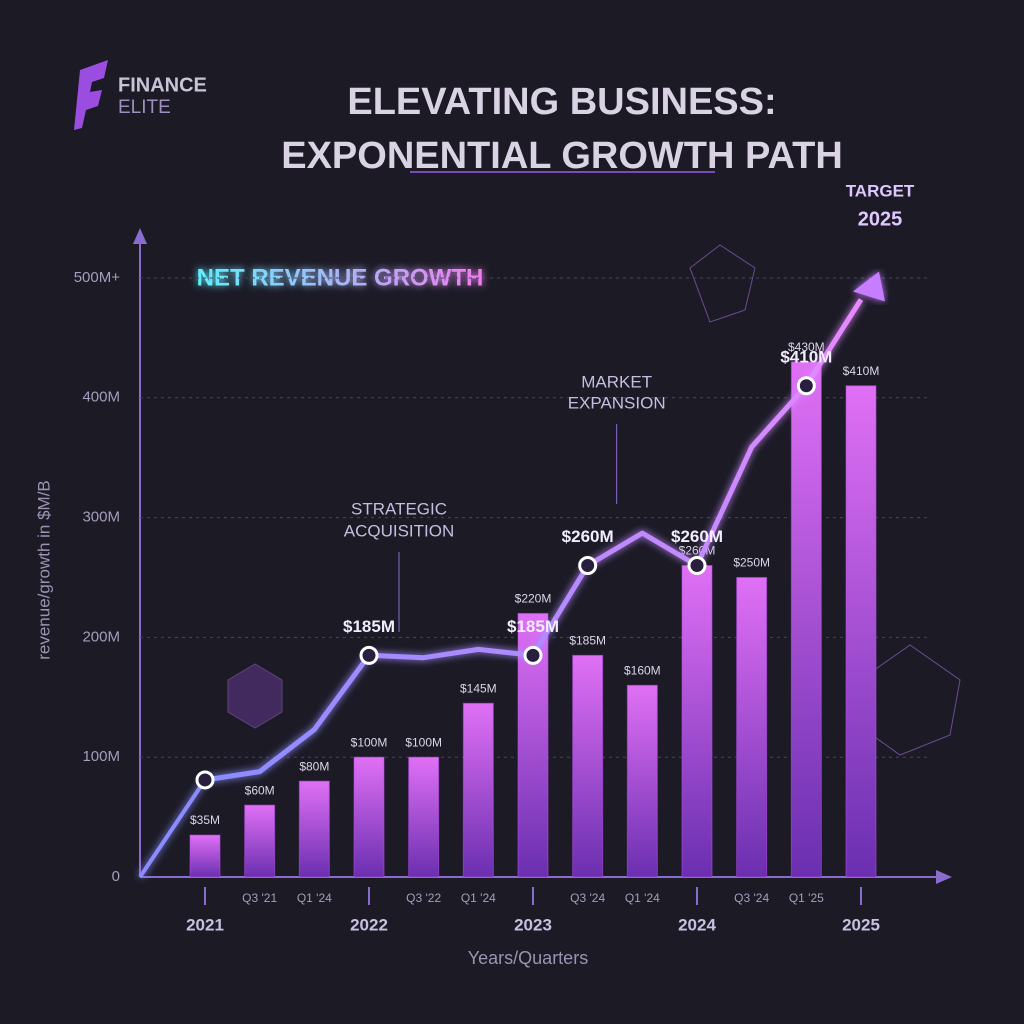 The image size is (1024, 1024). Describe the element at coordinates (101, 397) in the screenshot. I see `y-tick-label: 400M` at that location.